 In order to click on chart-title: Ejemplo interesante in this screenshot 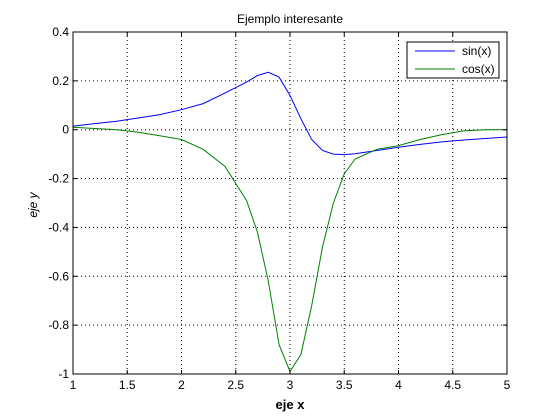, I will do `click(290, 19)`.